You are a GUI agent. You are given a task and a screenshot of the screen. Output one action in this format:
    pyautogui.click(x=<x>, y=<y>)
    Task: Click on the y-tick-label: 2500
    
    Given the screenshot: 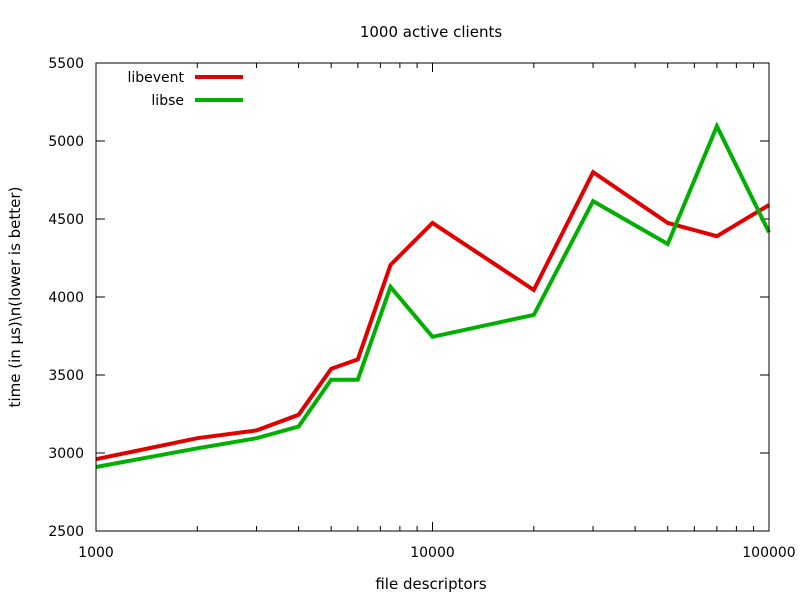 What is the action you would take?
    pyautogui.click(x=66, y=532)
    